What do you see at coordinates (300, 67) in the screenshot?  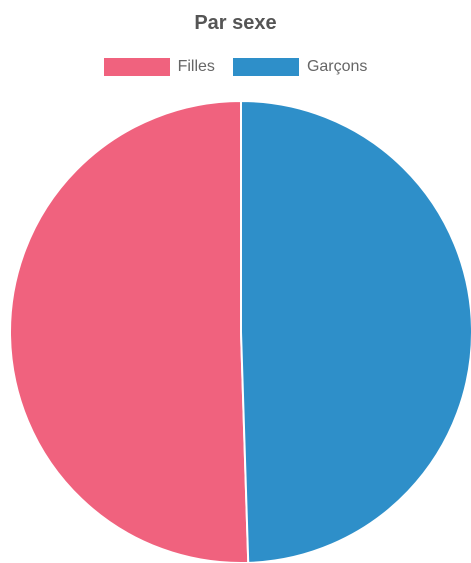 I see `legend-item-garcons: Garçons` at bounding box center [300, 67].